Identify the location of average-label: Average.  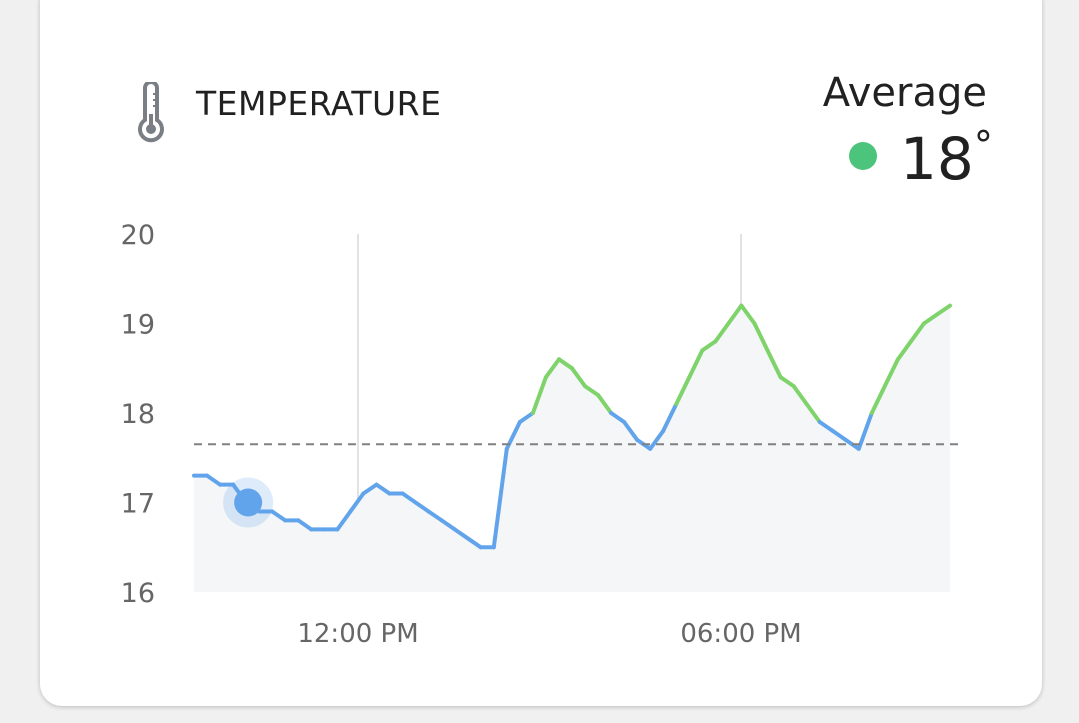
(904, 93).